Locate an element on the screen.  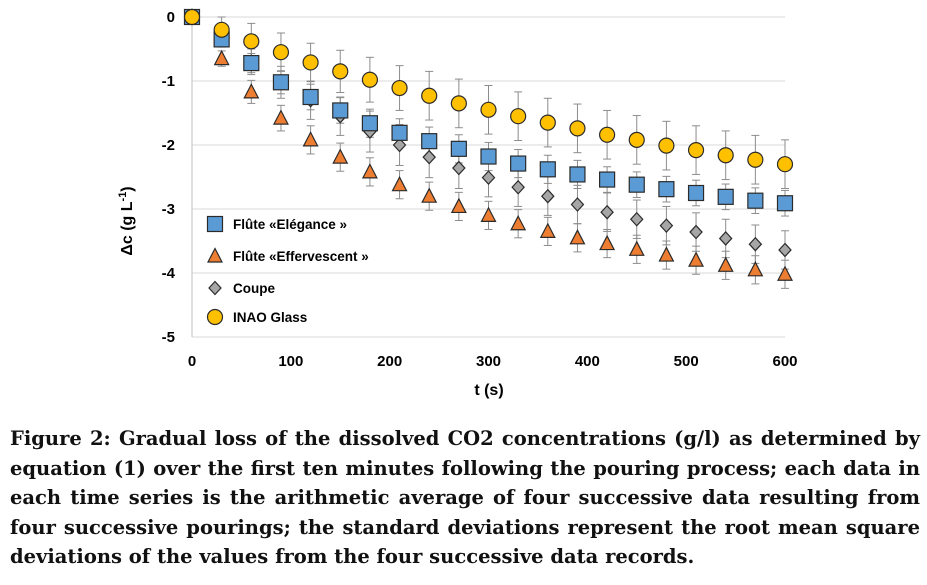
legend-label: Coupe is located at coordinates (254, 288).